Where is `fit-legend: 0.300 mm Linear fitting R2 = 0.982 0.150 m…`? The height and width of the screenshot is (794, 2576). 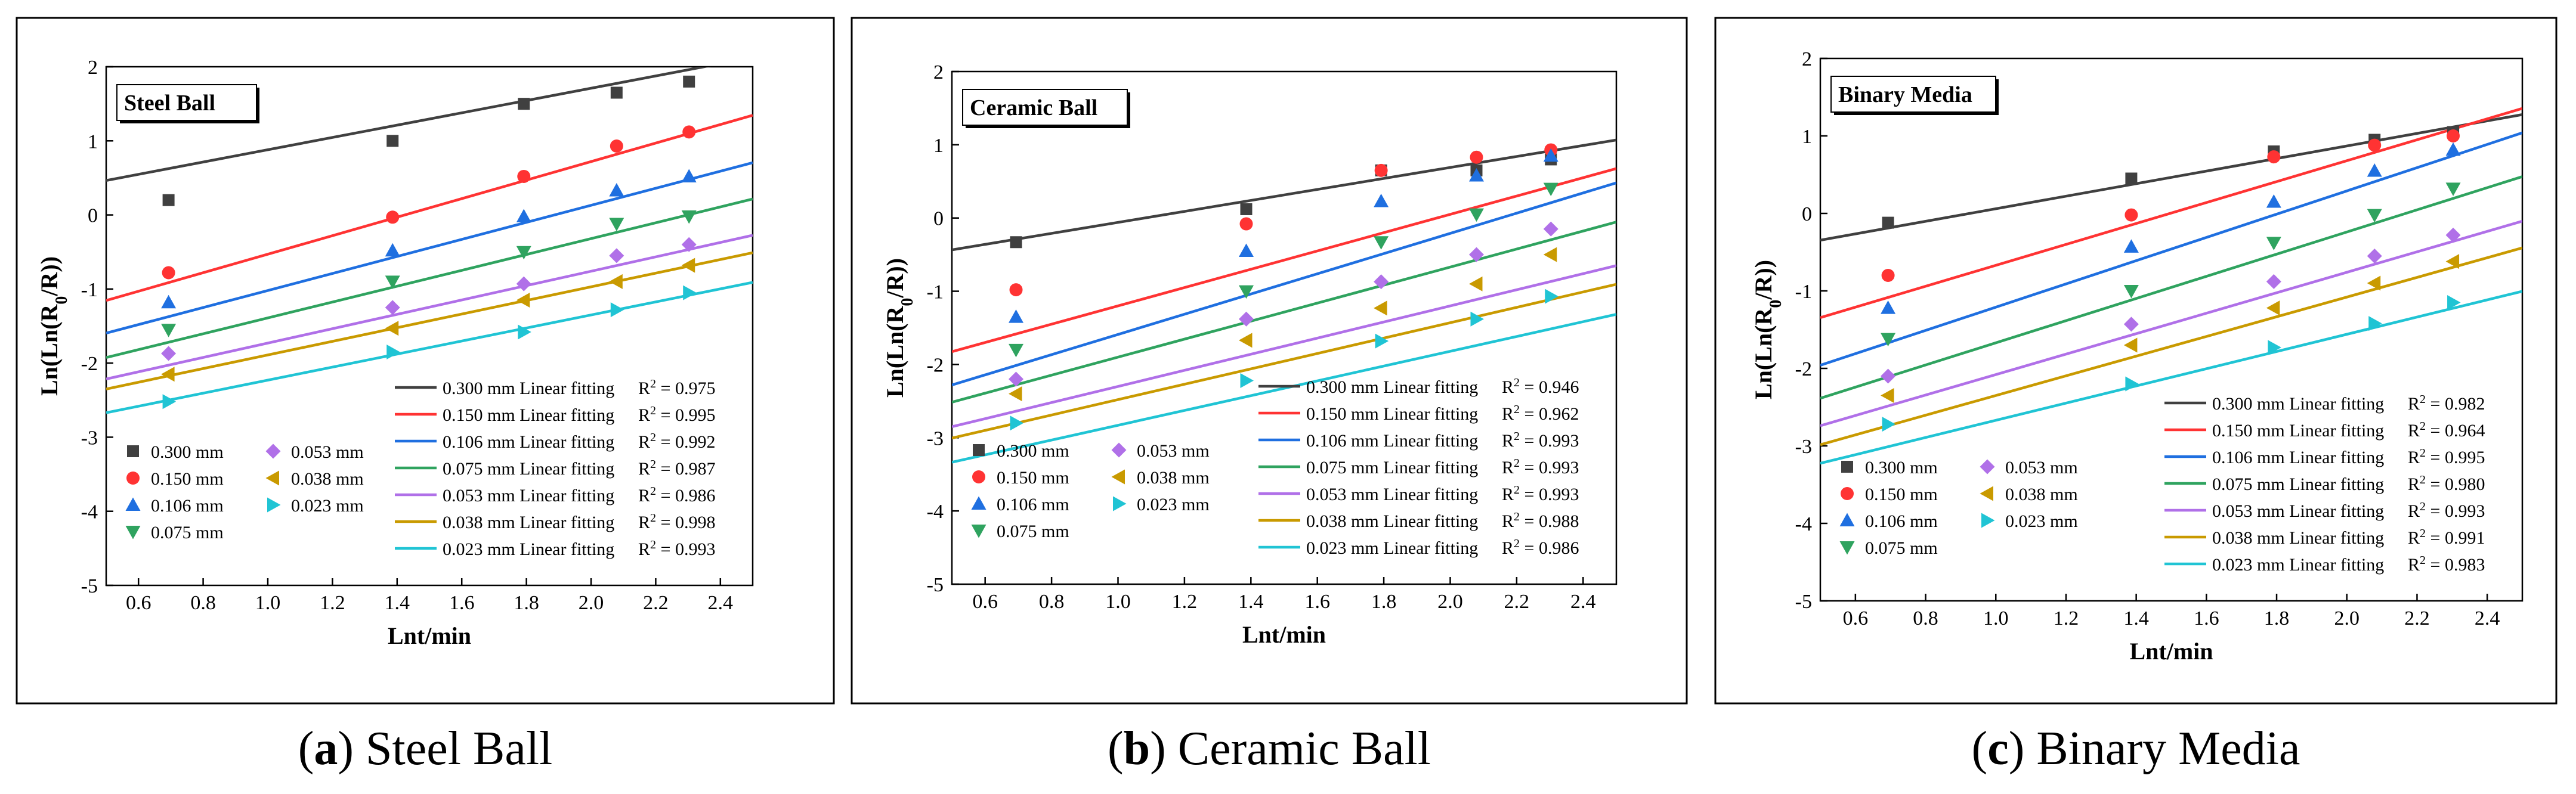
fit-legend: 0.300 mm Linear fitting R2 = 0.982 0.150 m… is located at coordinates (2324, 484).